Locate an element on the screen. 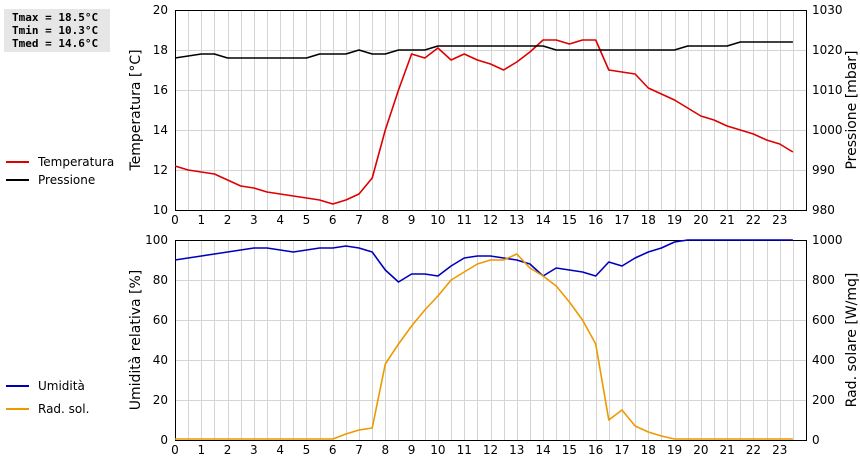  y-tick-label-left: 60 is located at coordinates (160, 320).